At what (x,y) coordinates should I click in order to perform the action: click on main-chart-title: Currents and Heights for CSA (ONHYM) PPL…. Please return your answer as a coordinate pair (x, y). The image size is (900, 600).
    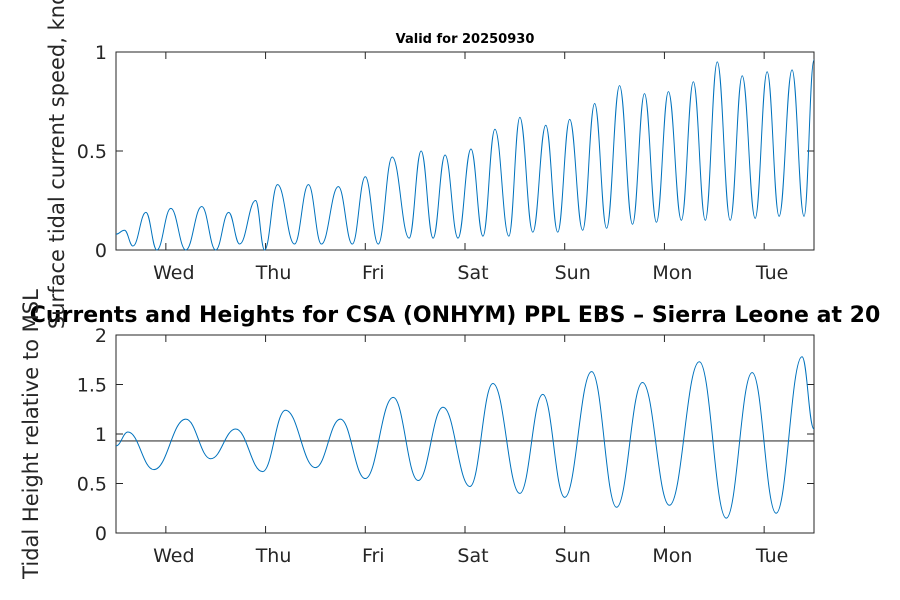
    Looking at the image, I should click on (455, 315).